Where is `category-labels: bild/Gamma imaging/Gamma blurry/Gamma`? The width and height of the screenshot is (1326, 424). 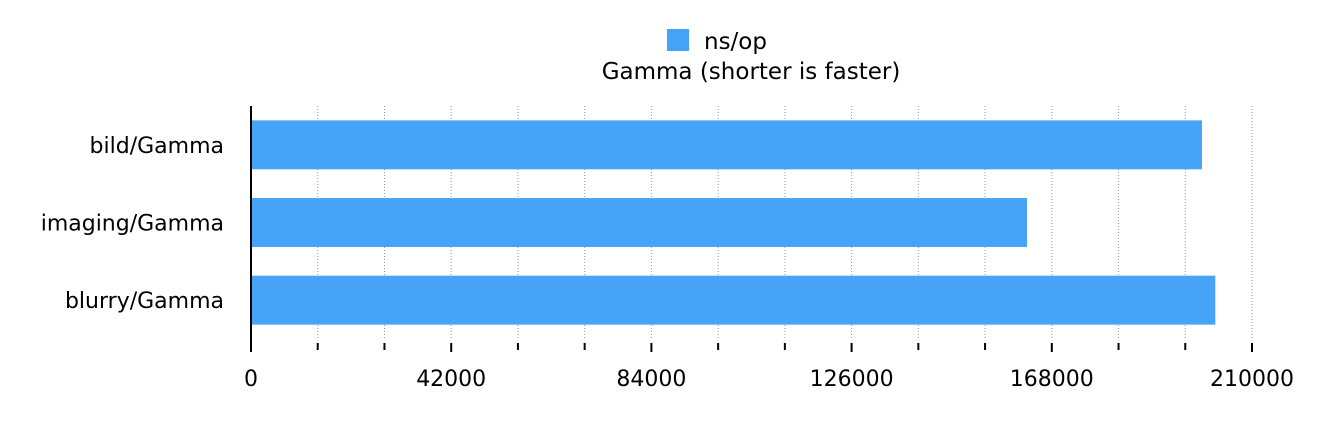
category-labels: bild/Gamma imaging/Gamma blurry/Gamma is located at coordinates (132, 224).